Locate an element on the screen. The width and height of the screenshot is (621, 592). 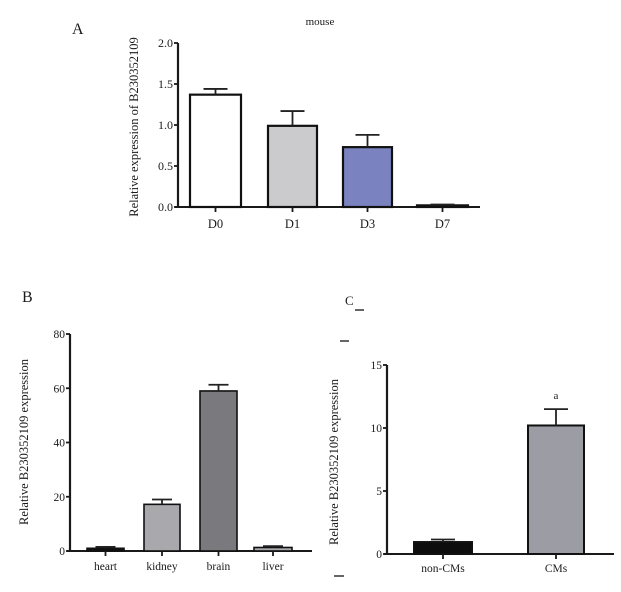
x-tick-label: D7 is located at coordinates (442, 224).